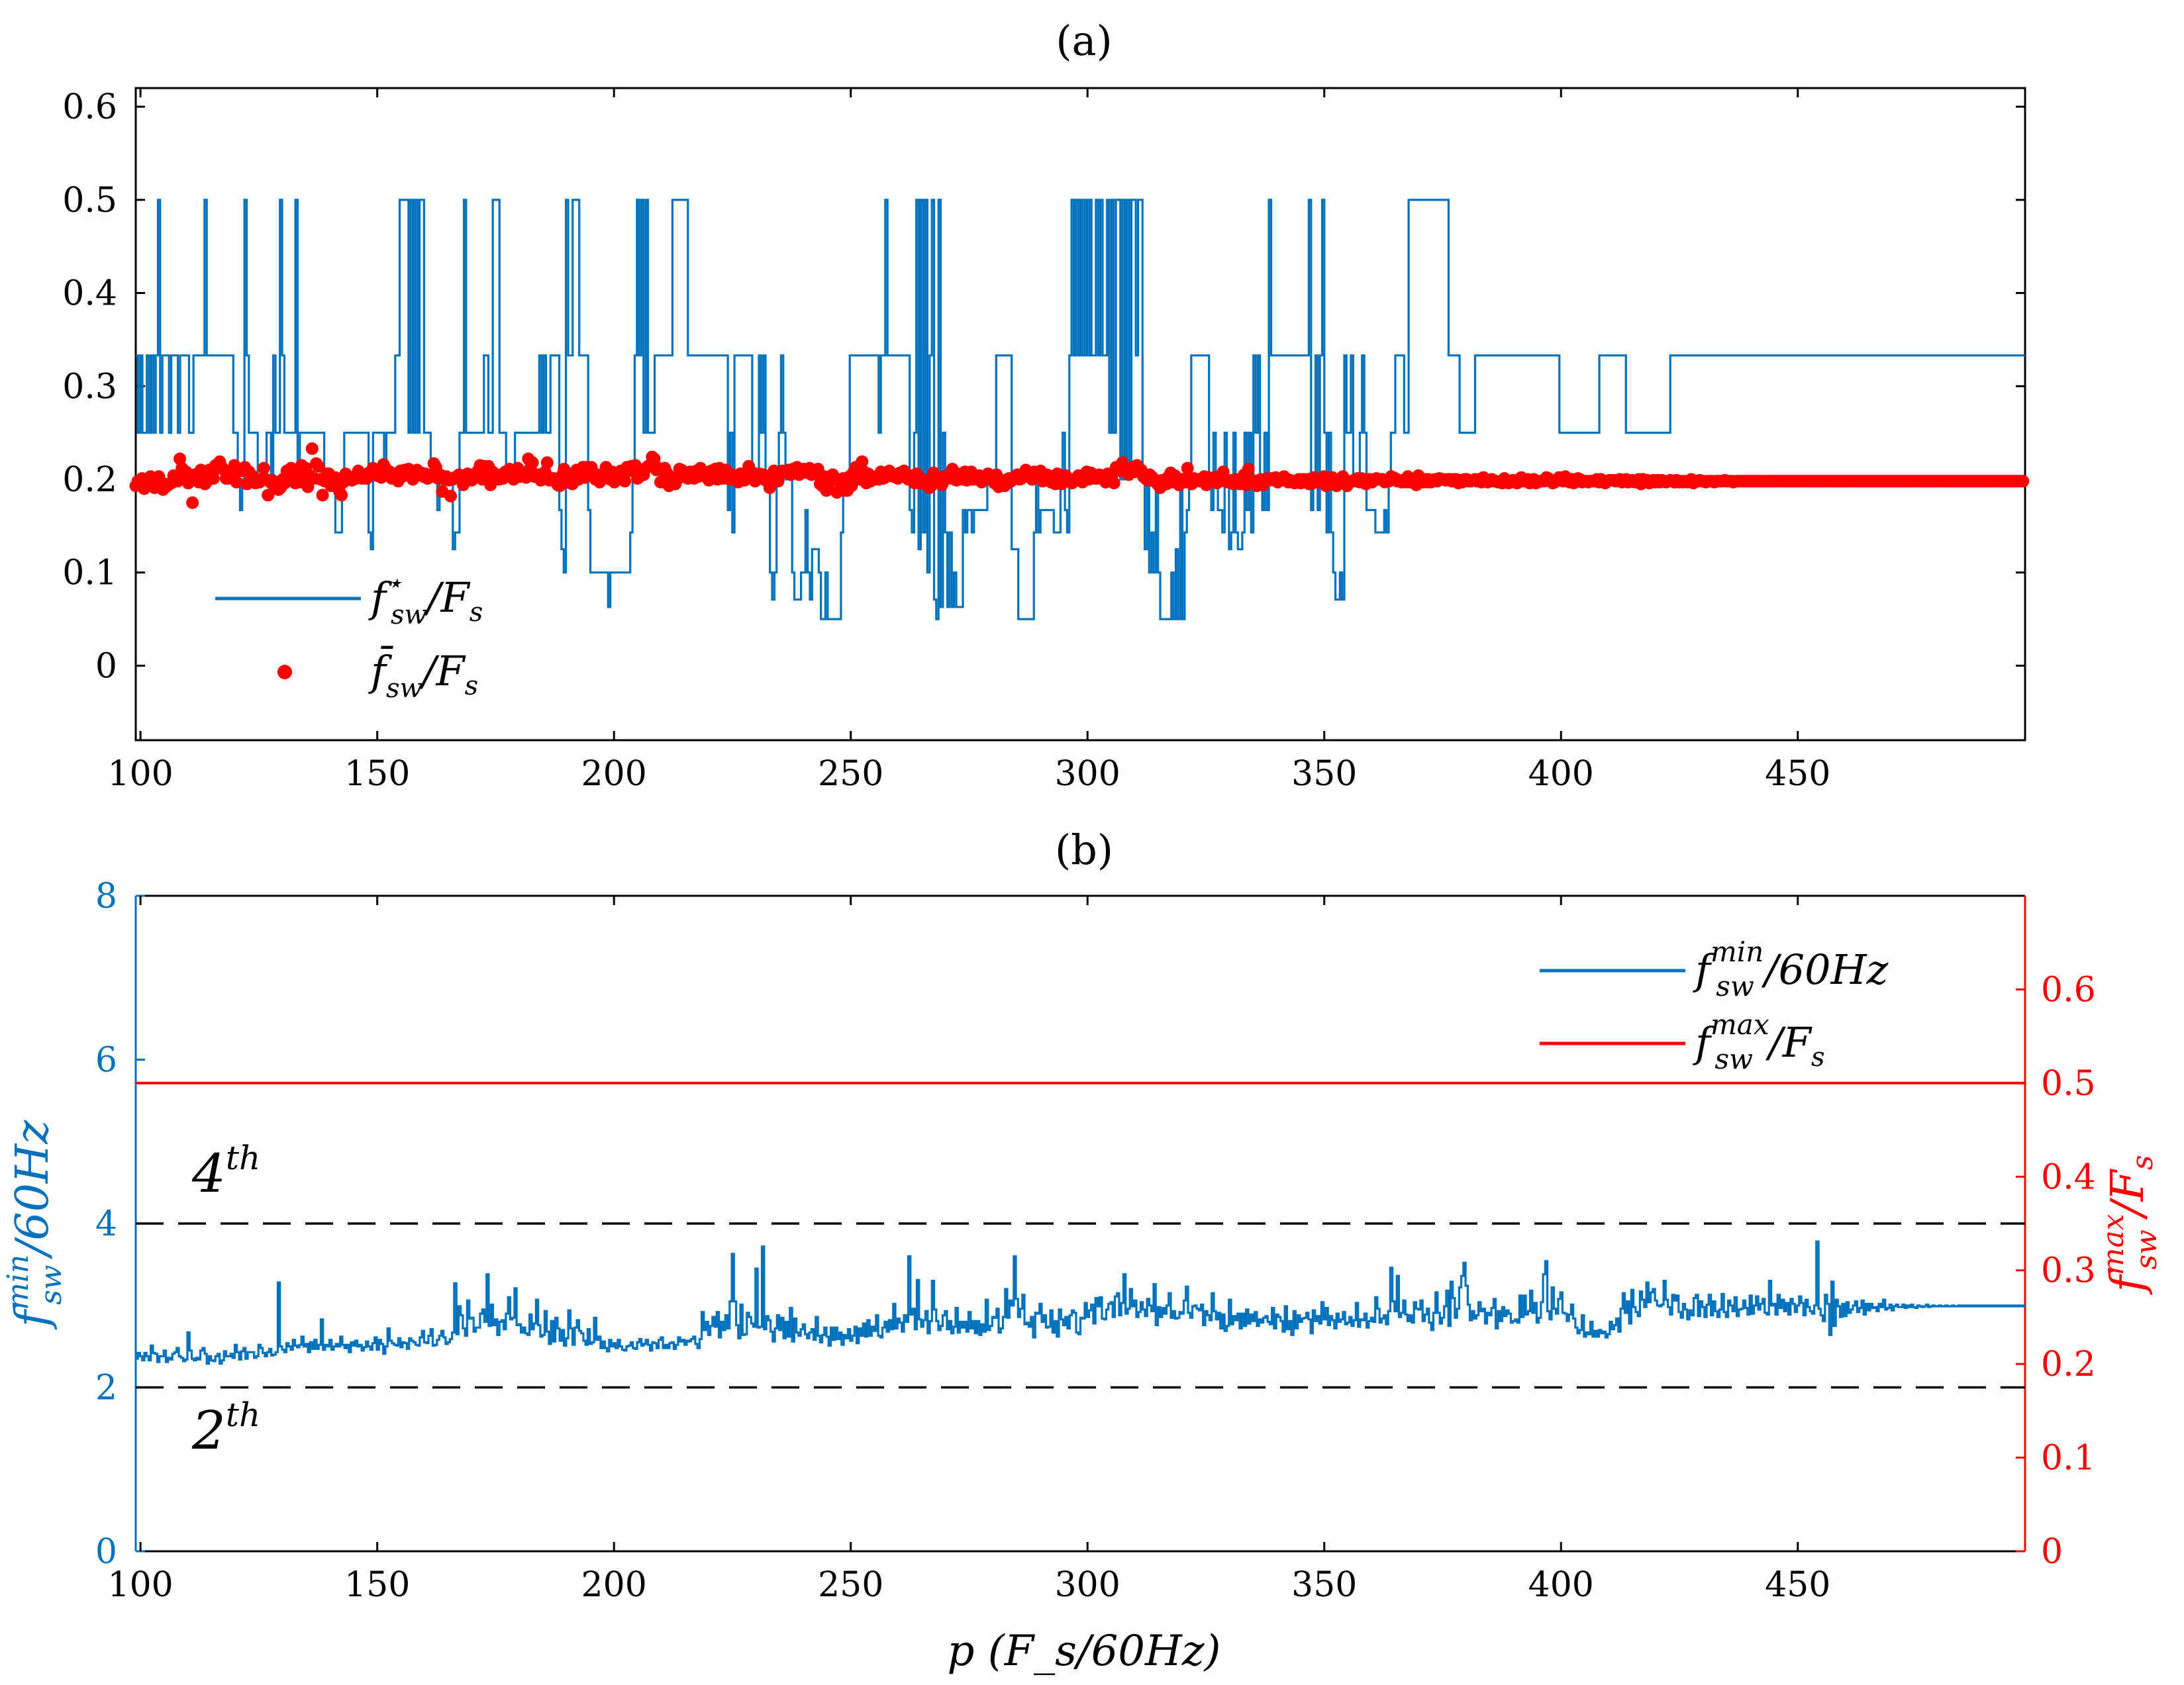 Image resolution: width=2184 pixels, height=1685 pixels. What do you see at coordinates (120, 1224) in the screenshot?
I see `panel-b-left-y-axis: 0 2 4 6 8` at bounding box center [120, 1224].